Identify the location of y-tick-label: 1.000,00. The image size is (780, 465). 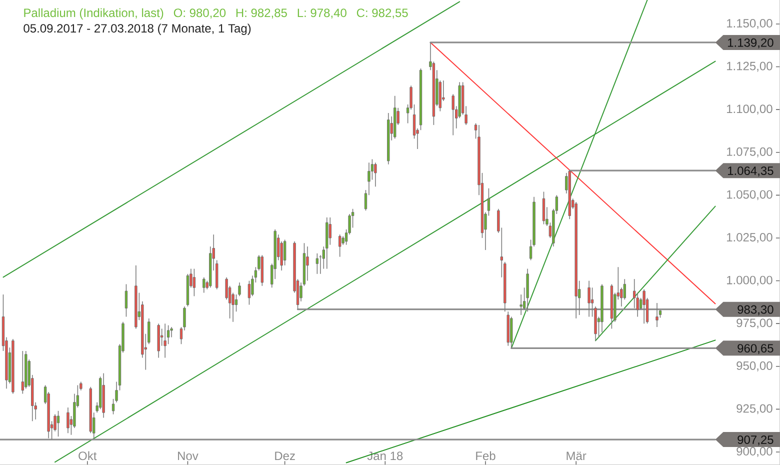
(749, 281).